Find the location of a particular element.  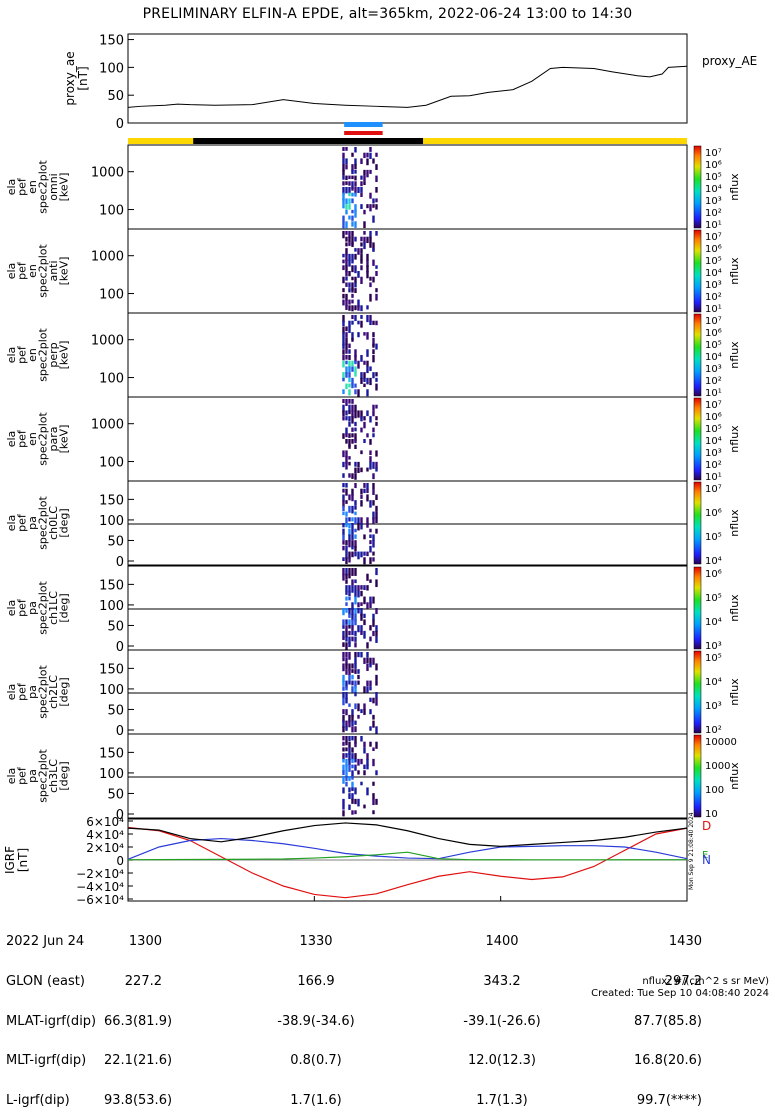

footer-value: 1.7(1.3) is located at coordinates (502, 1100).